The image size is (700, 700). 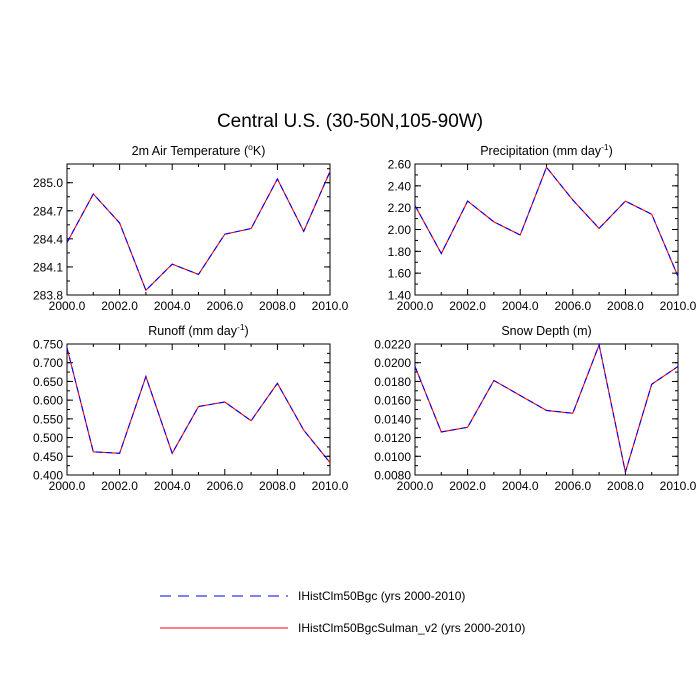 I want to click on y-tick-label: 0.550, so click(x=48, y=419).